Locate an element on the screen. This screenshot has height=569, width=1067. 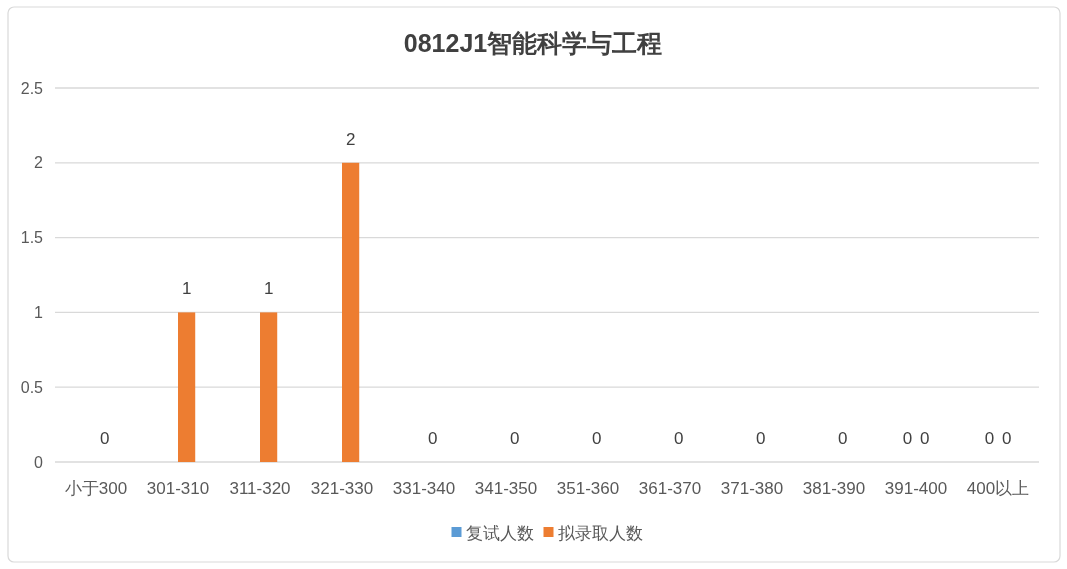
x-tick-label: 311-320 is located at coordinates (260, 488).